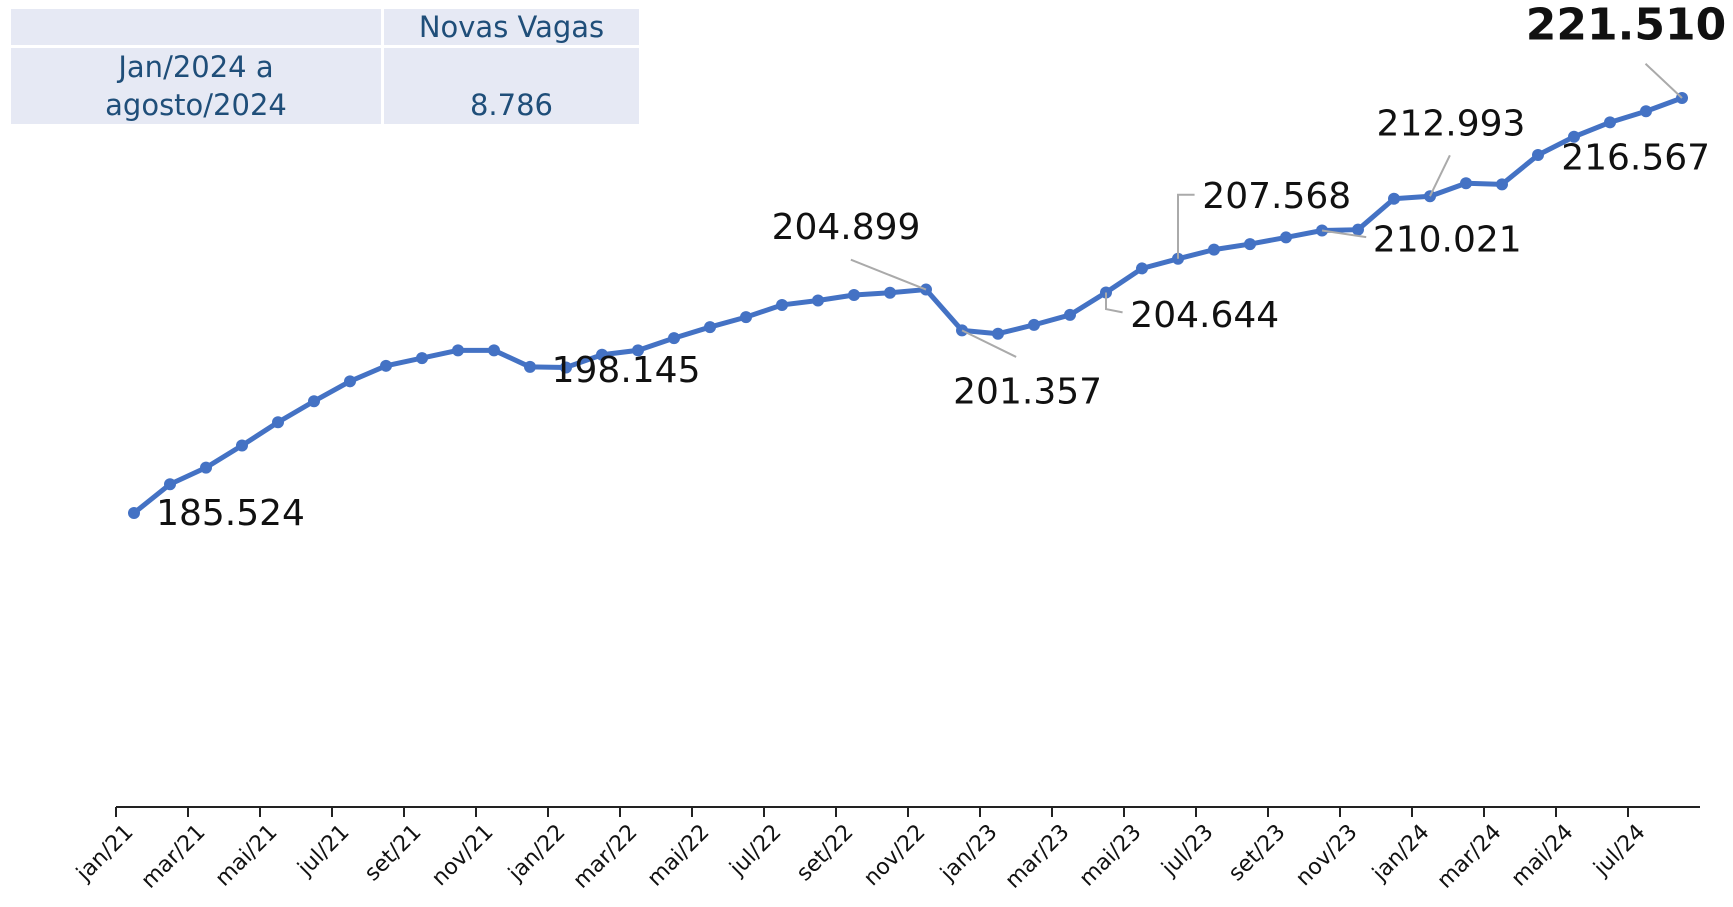  Describe the element at coordinates (1635, 157) in the screenshot. I see `data-label: 216.567` at that location.